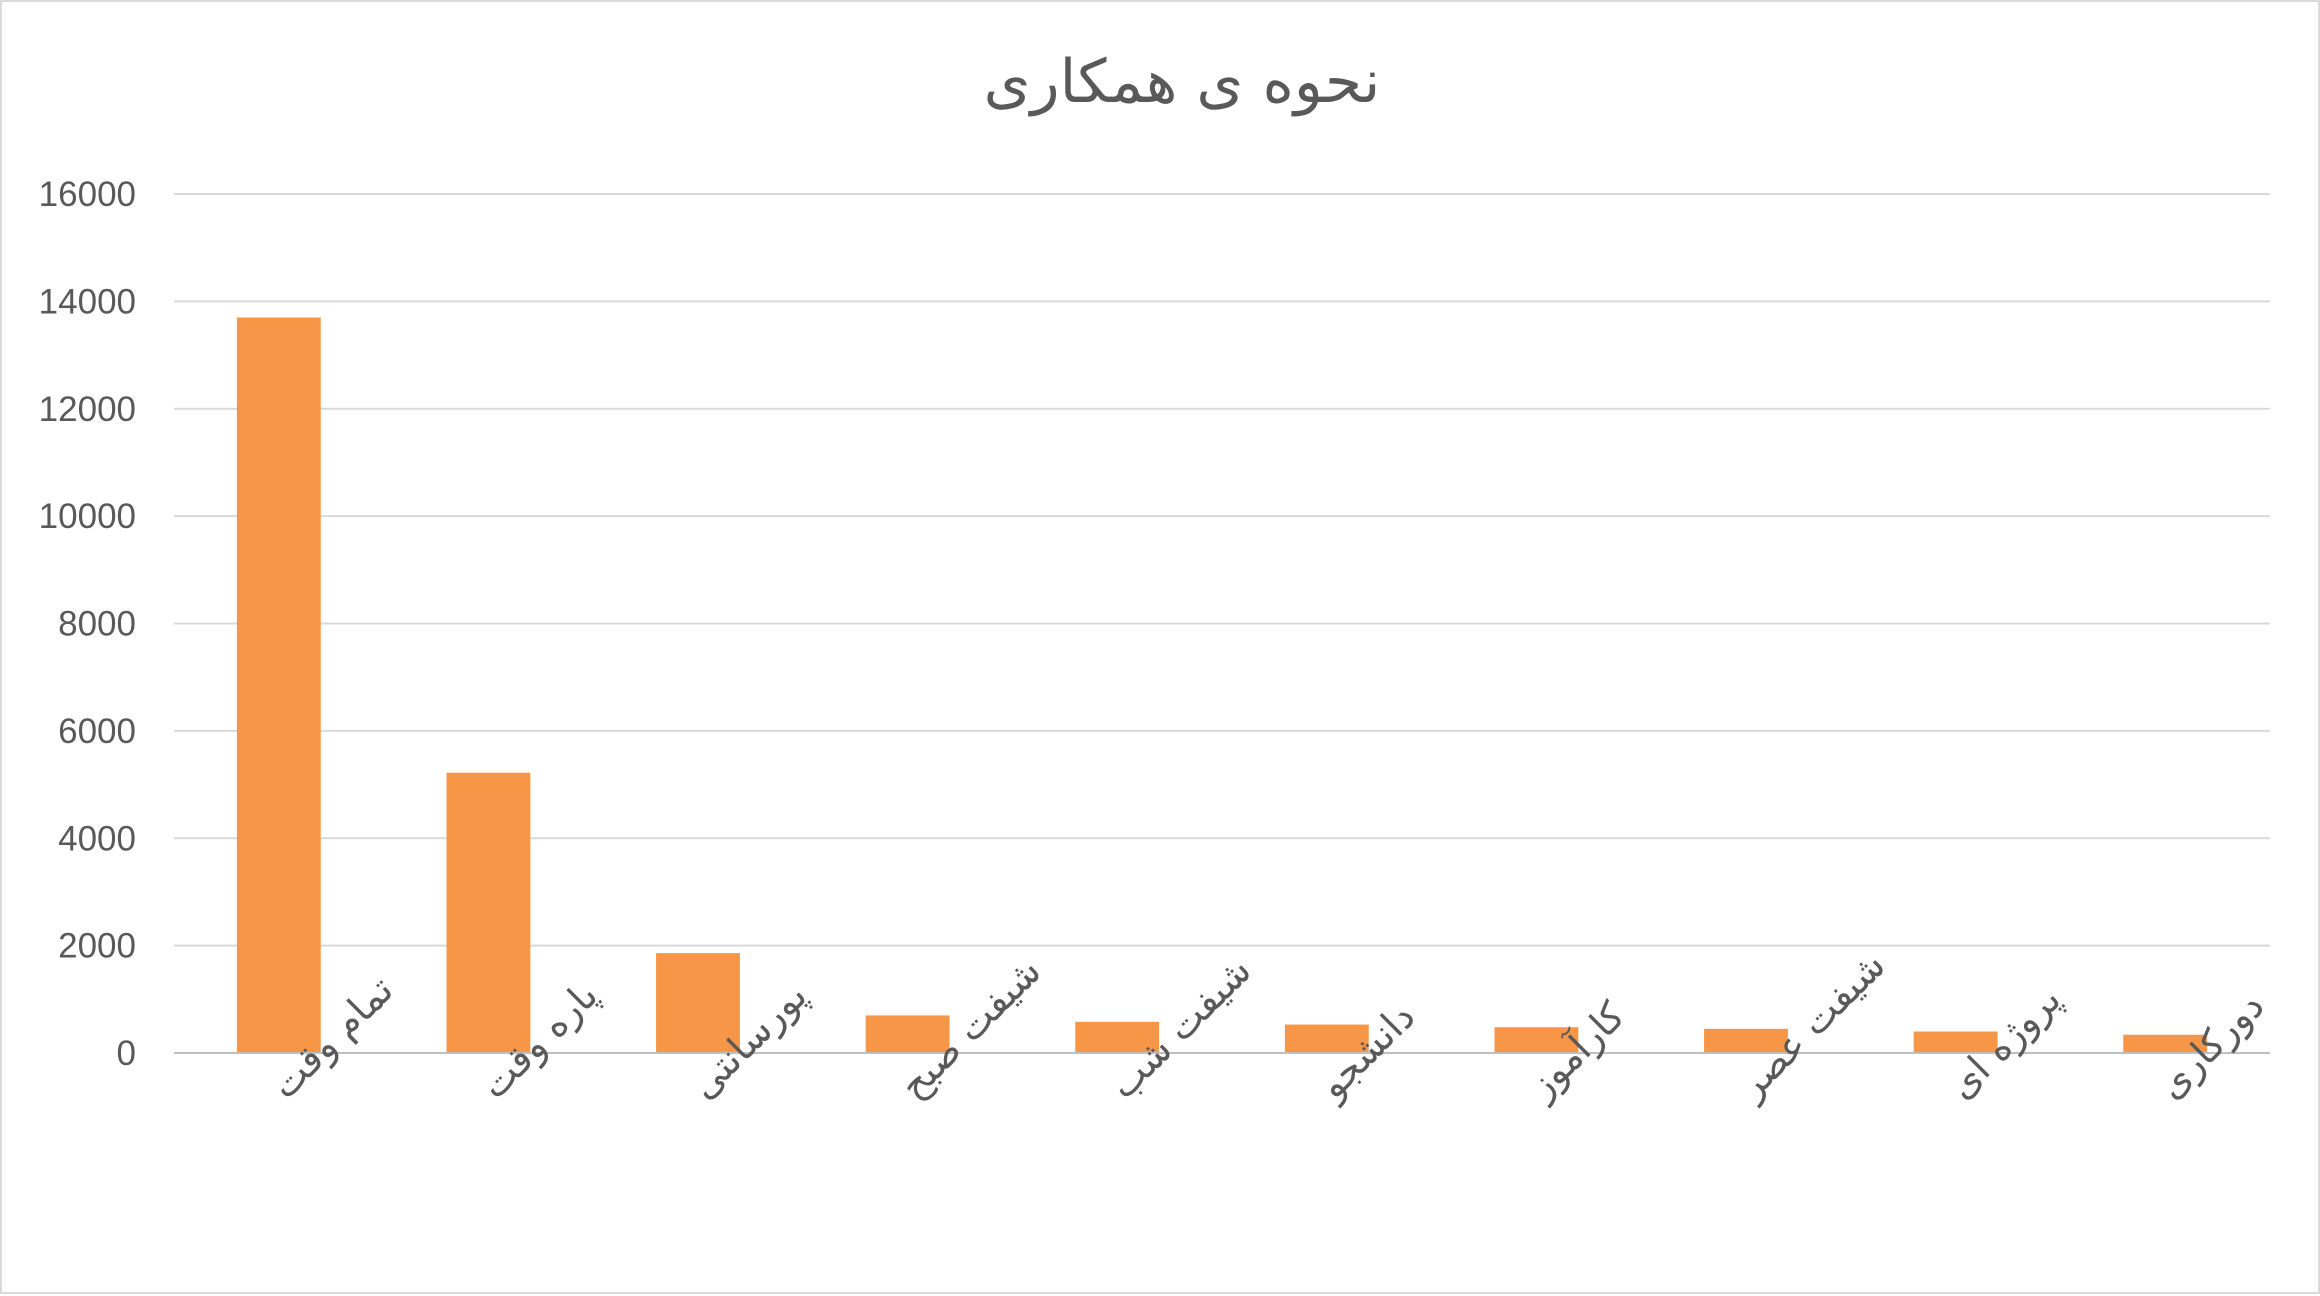 This screenshot has width=2320, height=1296. I want to click on y-axis-ticks: 0 2000 4000 6000 8000 10000 12000 14000 16000, so click(87, 624).